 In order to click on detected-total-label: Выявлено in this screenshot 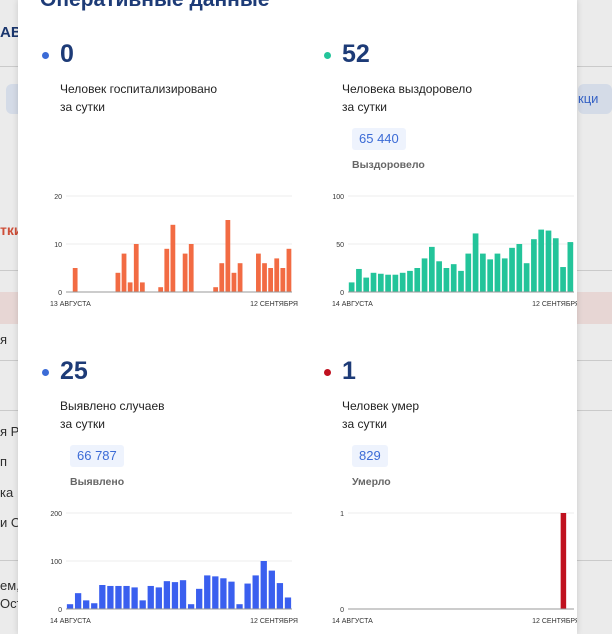, I will do `click(97, 482)`.